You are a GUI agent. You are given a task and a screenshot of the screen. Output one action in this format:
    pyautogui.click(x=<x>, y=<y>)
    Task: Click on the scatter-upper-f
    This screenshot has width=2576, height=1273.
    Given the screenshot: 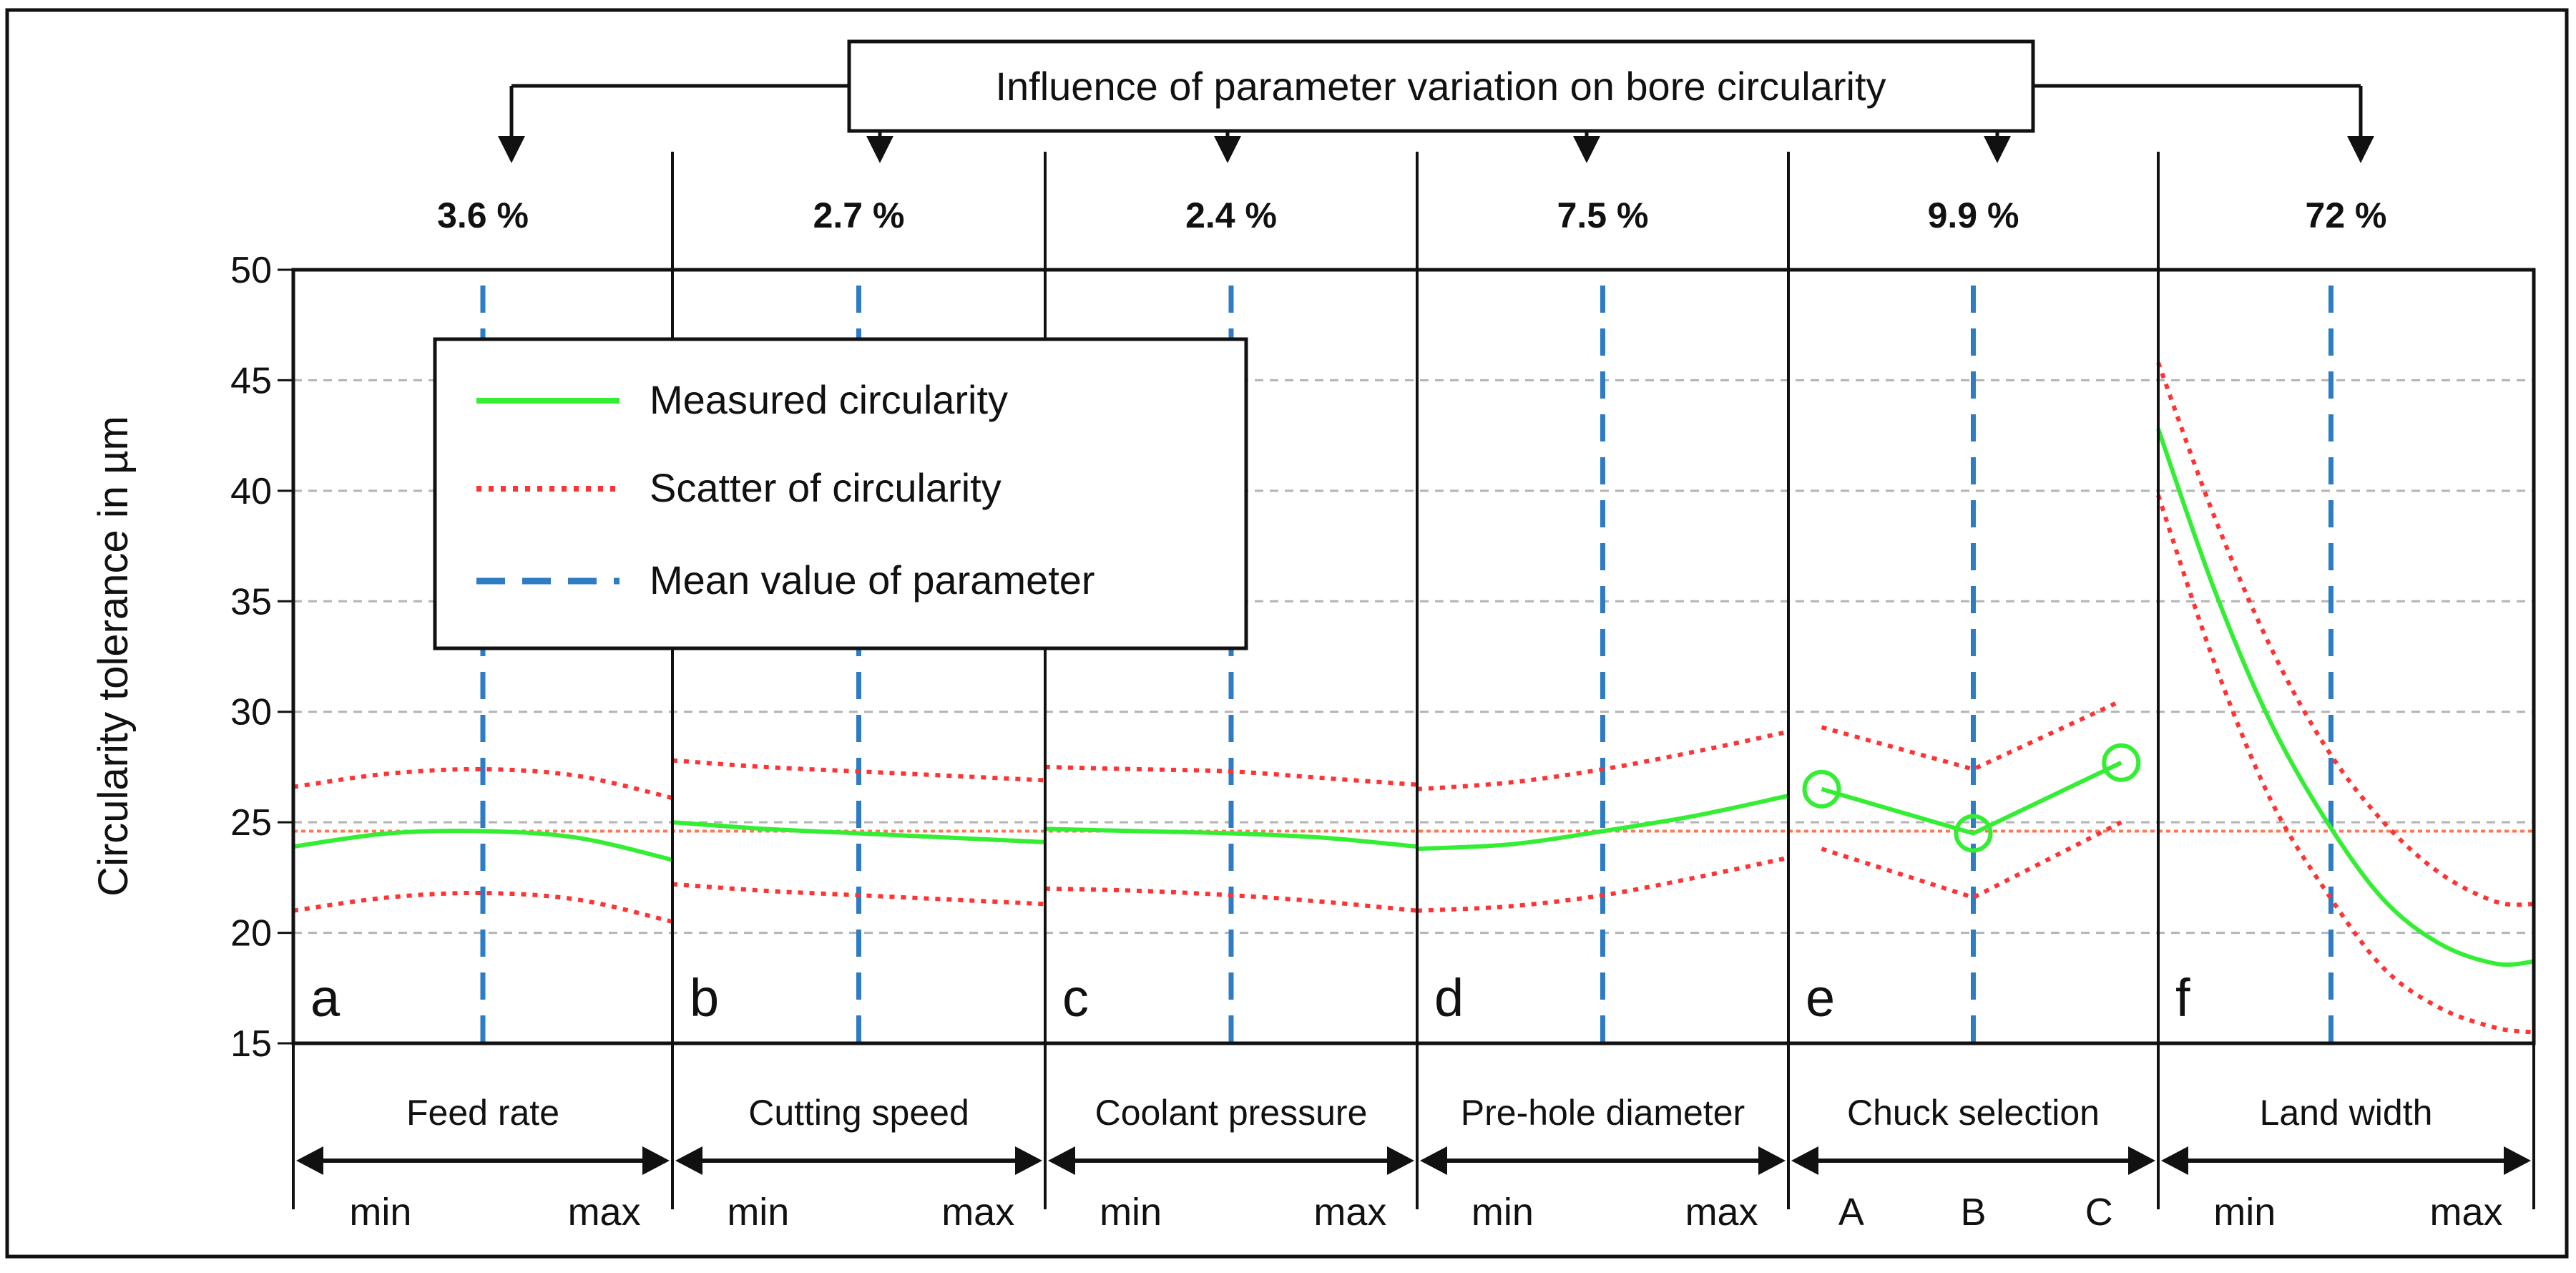 What is the action you would take?
    pyautogui.click(x=2345, y=634)
    